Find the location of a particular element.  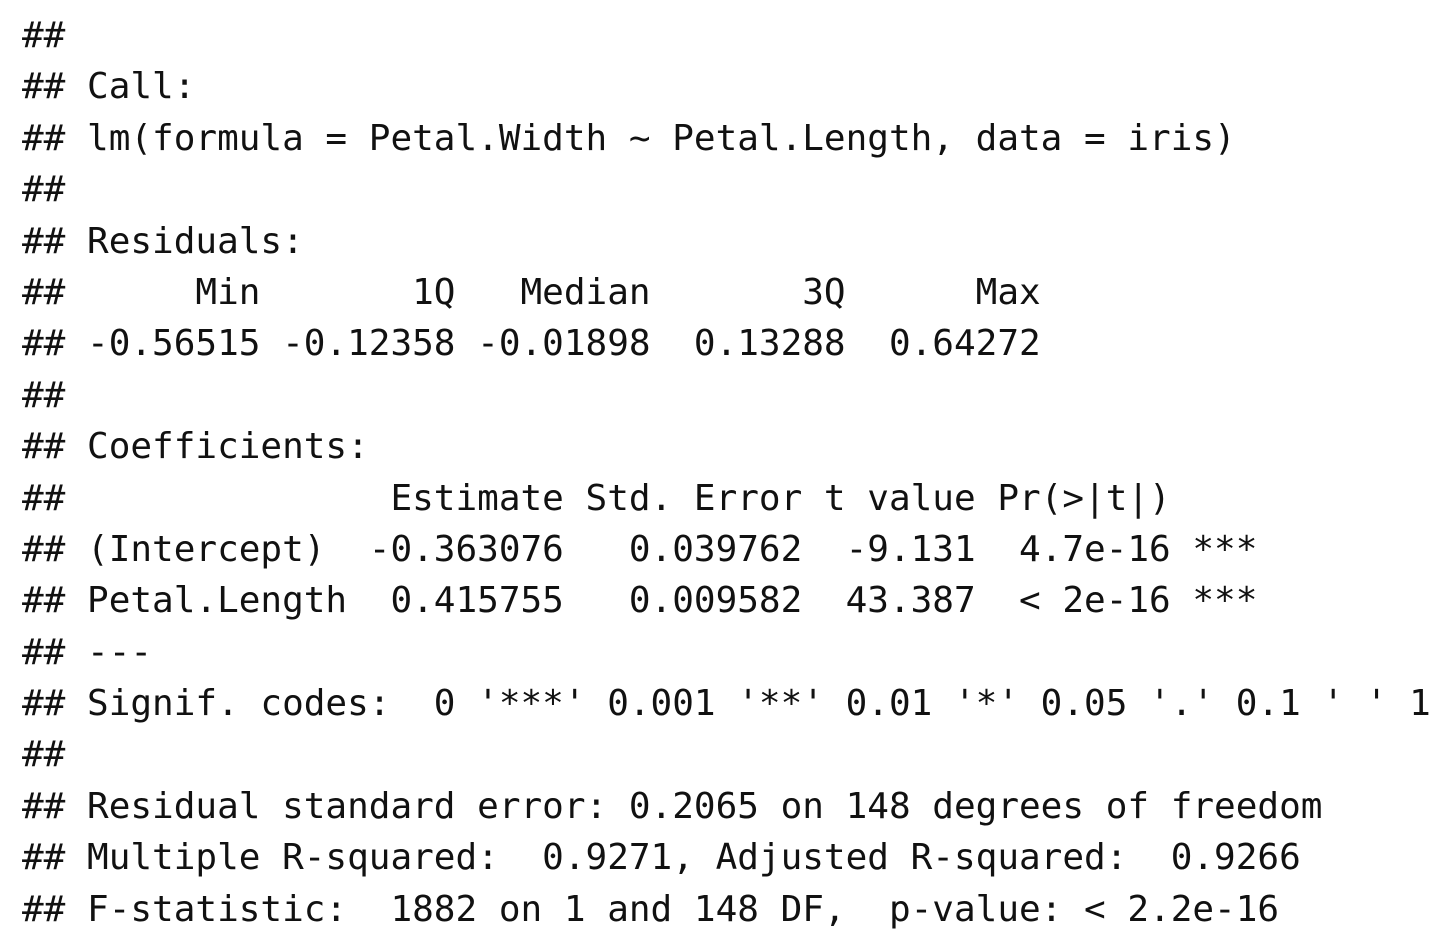

coefficients-header-row: ## Estimate Std. Error t value Pr(>|t|) is located at coordinates (596, 498).